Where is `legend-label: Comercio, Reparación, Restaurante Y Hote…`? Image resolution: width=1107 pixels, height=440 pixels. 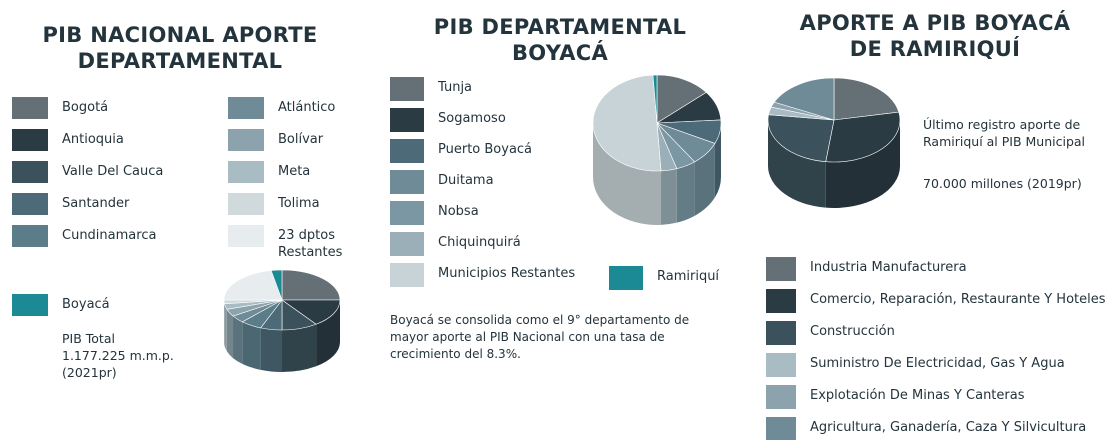
legend-label: Comercio, Reparación, Restaurante Y Hote… is located at coordinates (958, 299).